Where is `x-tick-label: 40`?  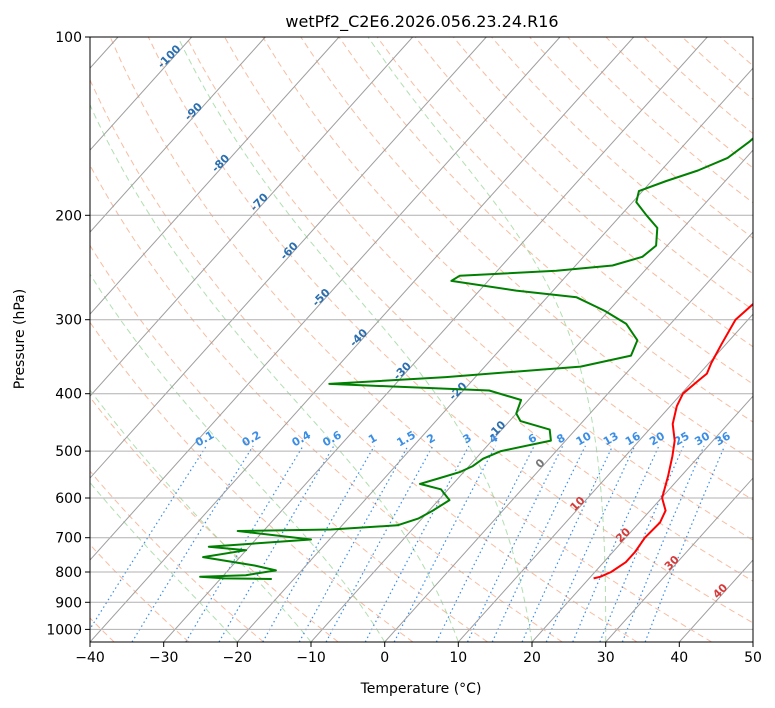
x-tick-label: 40 is located at coordinates (679, 658).